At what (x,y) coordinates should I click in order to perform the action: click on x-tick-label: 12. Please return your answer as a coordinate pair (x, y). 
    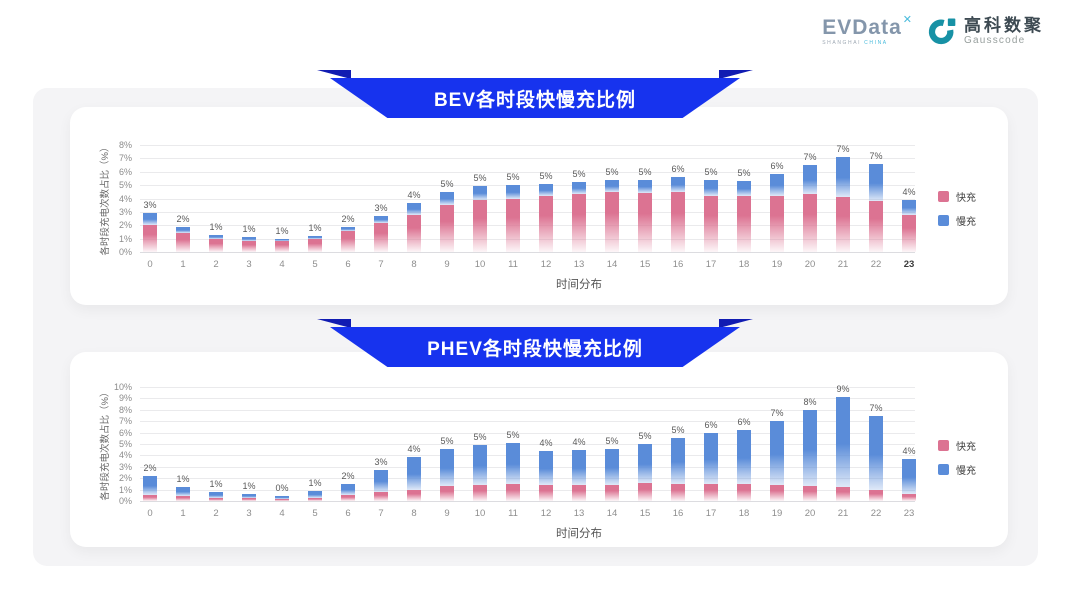
    Looking at the image, I should click on (546, 513).